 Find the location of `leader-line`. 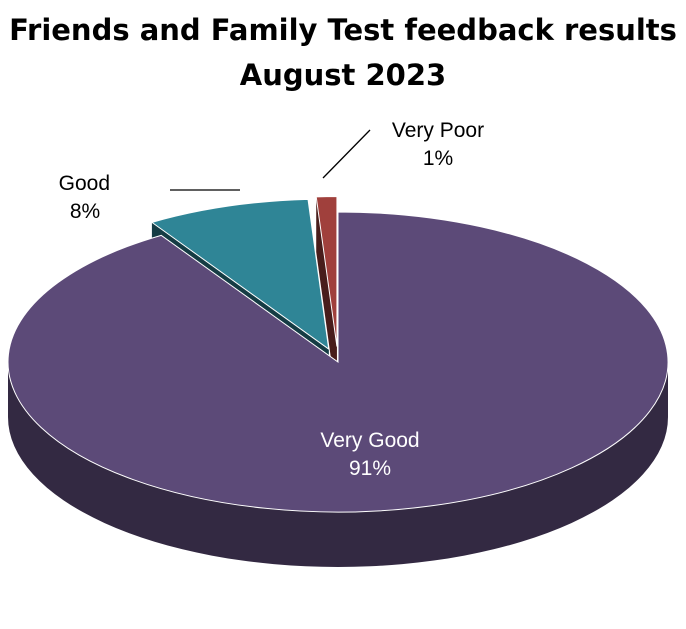

leader-line is located at coordinates (346, 154).